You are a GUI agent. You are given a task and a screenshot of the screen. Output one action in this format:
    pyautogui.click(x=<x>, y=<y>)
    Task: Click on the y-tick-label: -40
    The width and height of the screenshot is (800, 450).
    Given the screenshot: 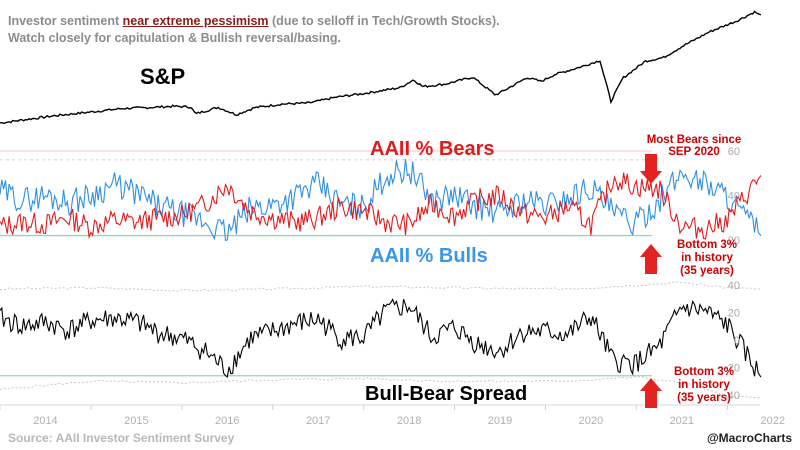 What is the action you would take?
    pyautogui.click(x=732, y=396)
    